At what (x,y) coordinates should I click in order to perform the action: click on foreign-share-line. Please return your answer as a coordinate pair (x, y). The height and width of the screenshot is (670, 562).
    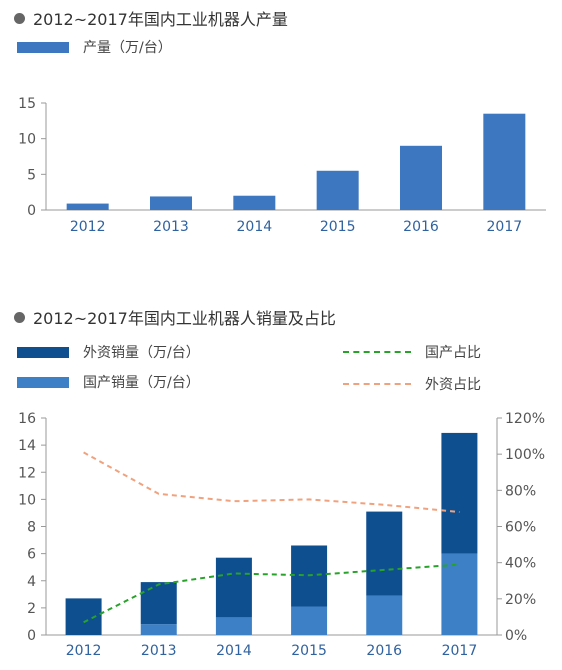
    Looking at the image, I should click on (271, 482).